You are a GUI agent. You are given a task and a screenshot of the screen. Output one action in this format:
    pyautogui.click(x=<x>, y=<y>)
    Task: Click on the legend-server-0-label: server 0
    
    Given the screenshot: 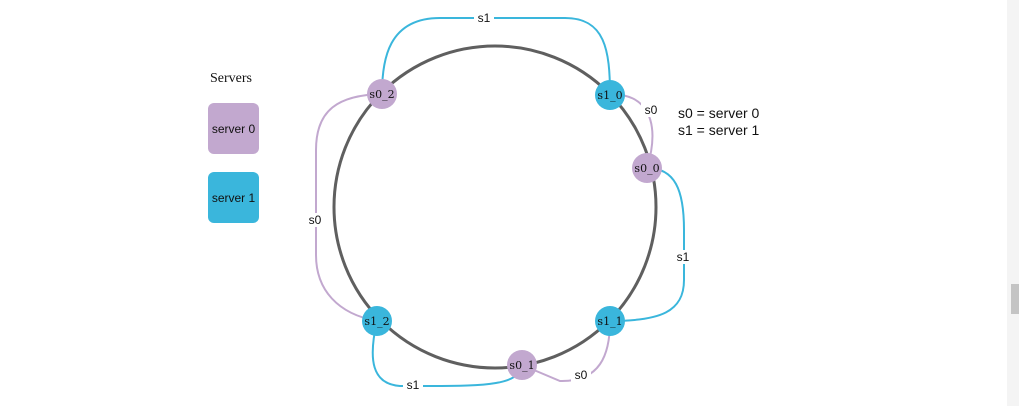 What is the action you would take?
    pyautogui.click(x=233, y=128)
    